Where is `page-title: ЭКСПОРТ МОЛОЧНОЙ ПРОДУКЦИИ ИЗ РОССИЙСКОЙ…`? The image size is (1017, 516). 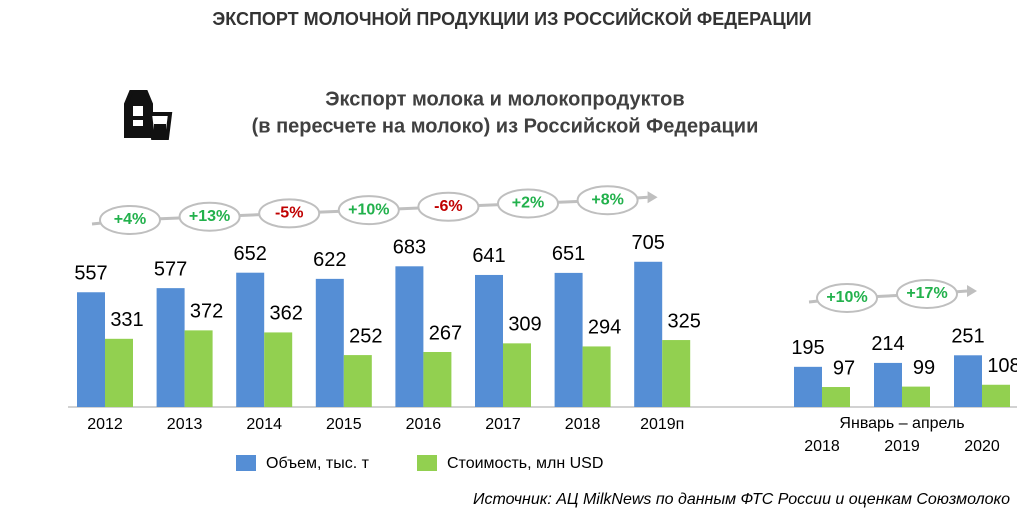 page-title: ЭКСПОРТ МОЛОЧНОЙ ПРОДУКЦИИ ИЗ РОССИЙСКОЙ… is located at coordinates (511, 18).